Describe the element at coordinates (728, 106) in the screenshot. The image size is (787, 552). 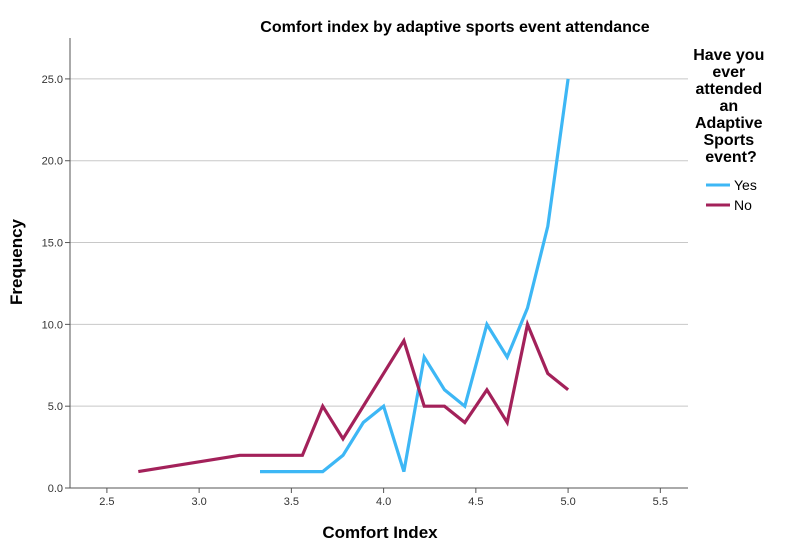
I see `legend-title-line: an` at that location.